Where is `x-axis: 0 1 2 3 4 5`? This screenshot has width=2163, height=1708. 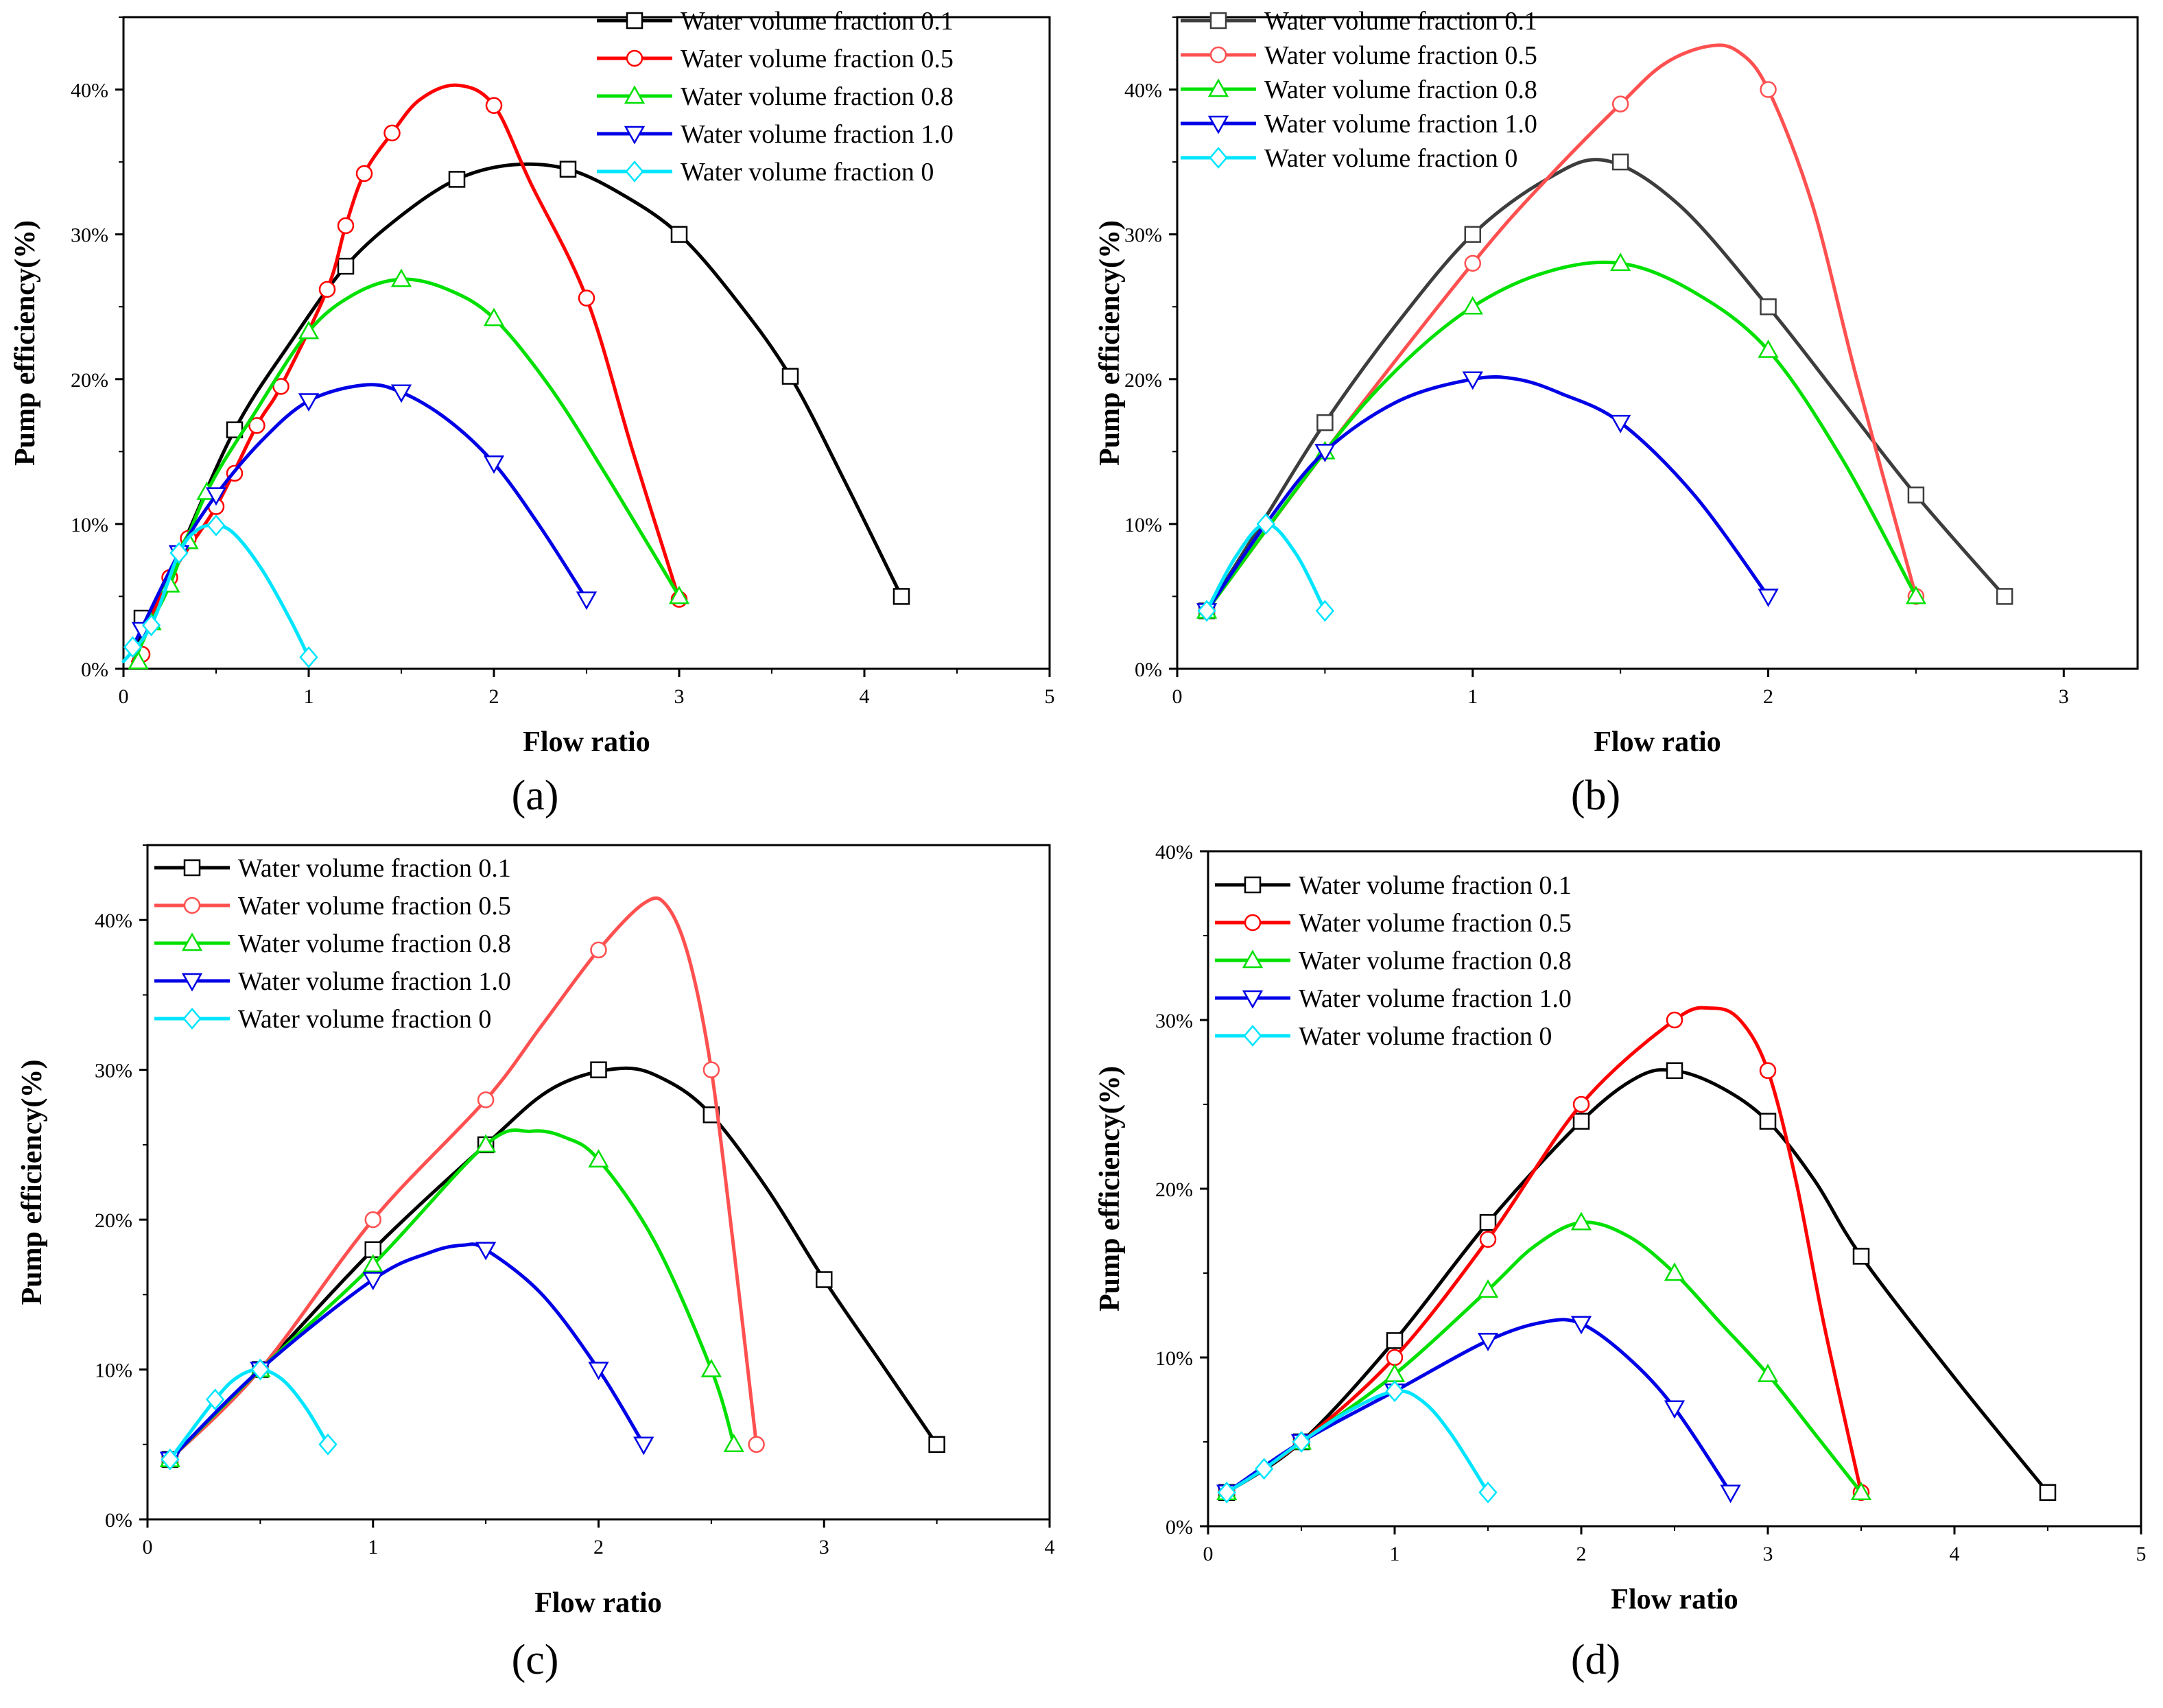
x-axis: 0 1 2 3 4 5 is located at coordinates (1675, 1545).